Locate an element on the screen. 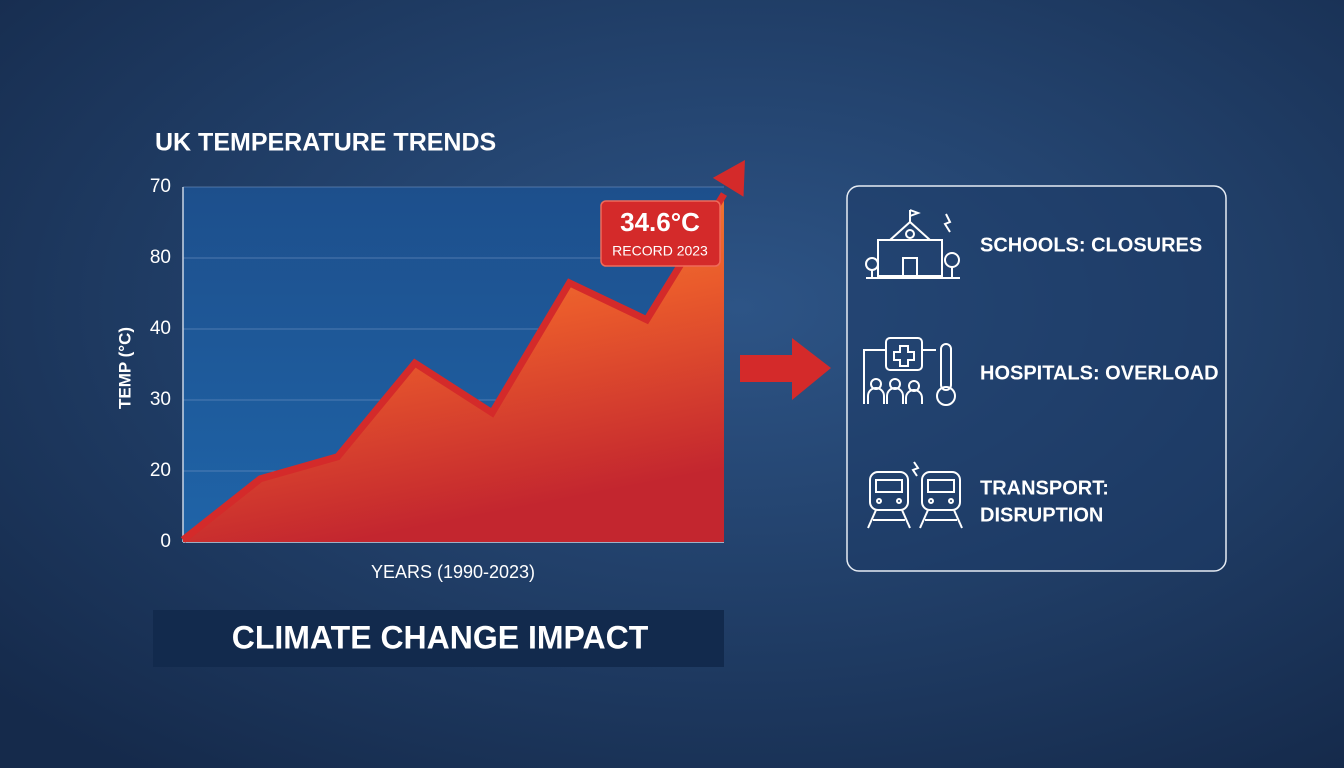 The width and height of the screenshot is (1344, 768). icons is located at coordinates (913, 369).